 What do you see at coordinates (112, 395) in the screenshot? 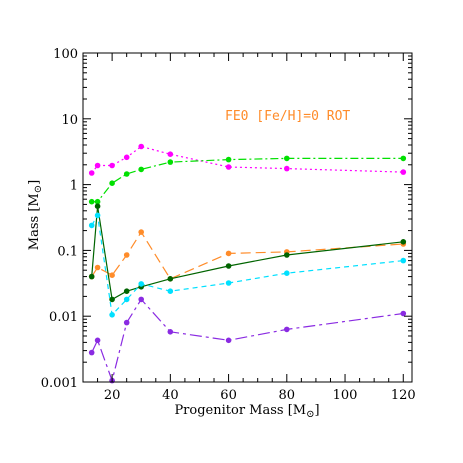
I see `x-tick-label: 20` at bounding box center [112, 395].